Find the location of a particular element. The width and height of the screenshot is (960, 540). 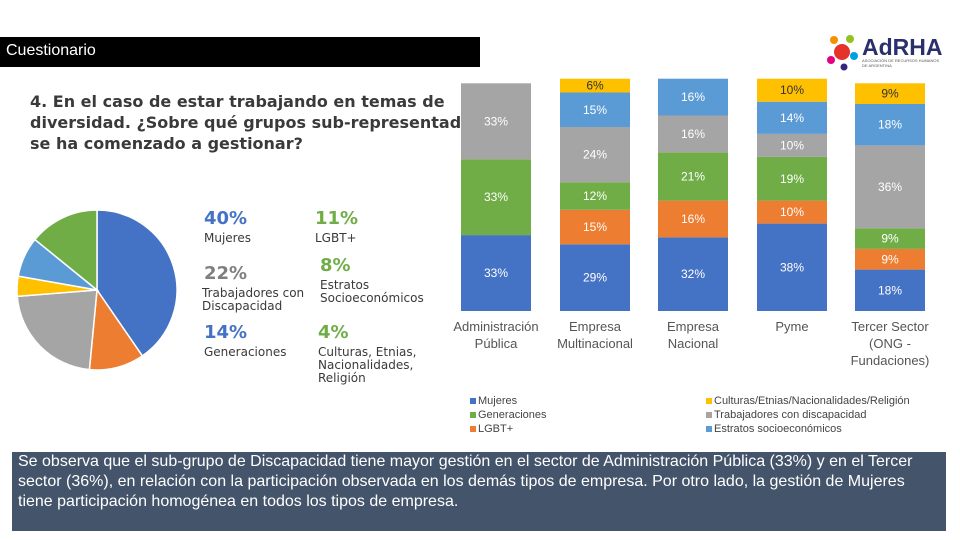

category-tick-label: Empresa Multinacional is located at coordinates (595, 335).